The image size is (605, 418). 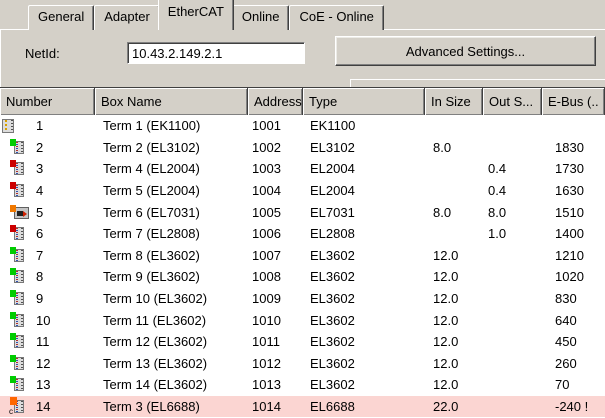 I want to click on cell-type: EL3102, so click(x=332, y=147).